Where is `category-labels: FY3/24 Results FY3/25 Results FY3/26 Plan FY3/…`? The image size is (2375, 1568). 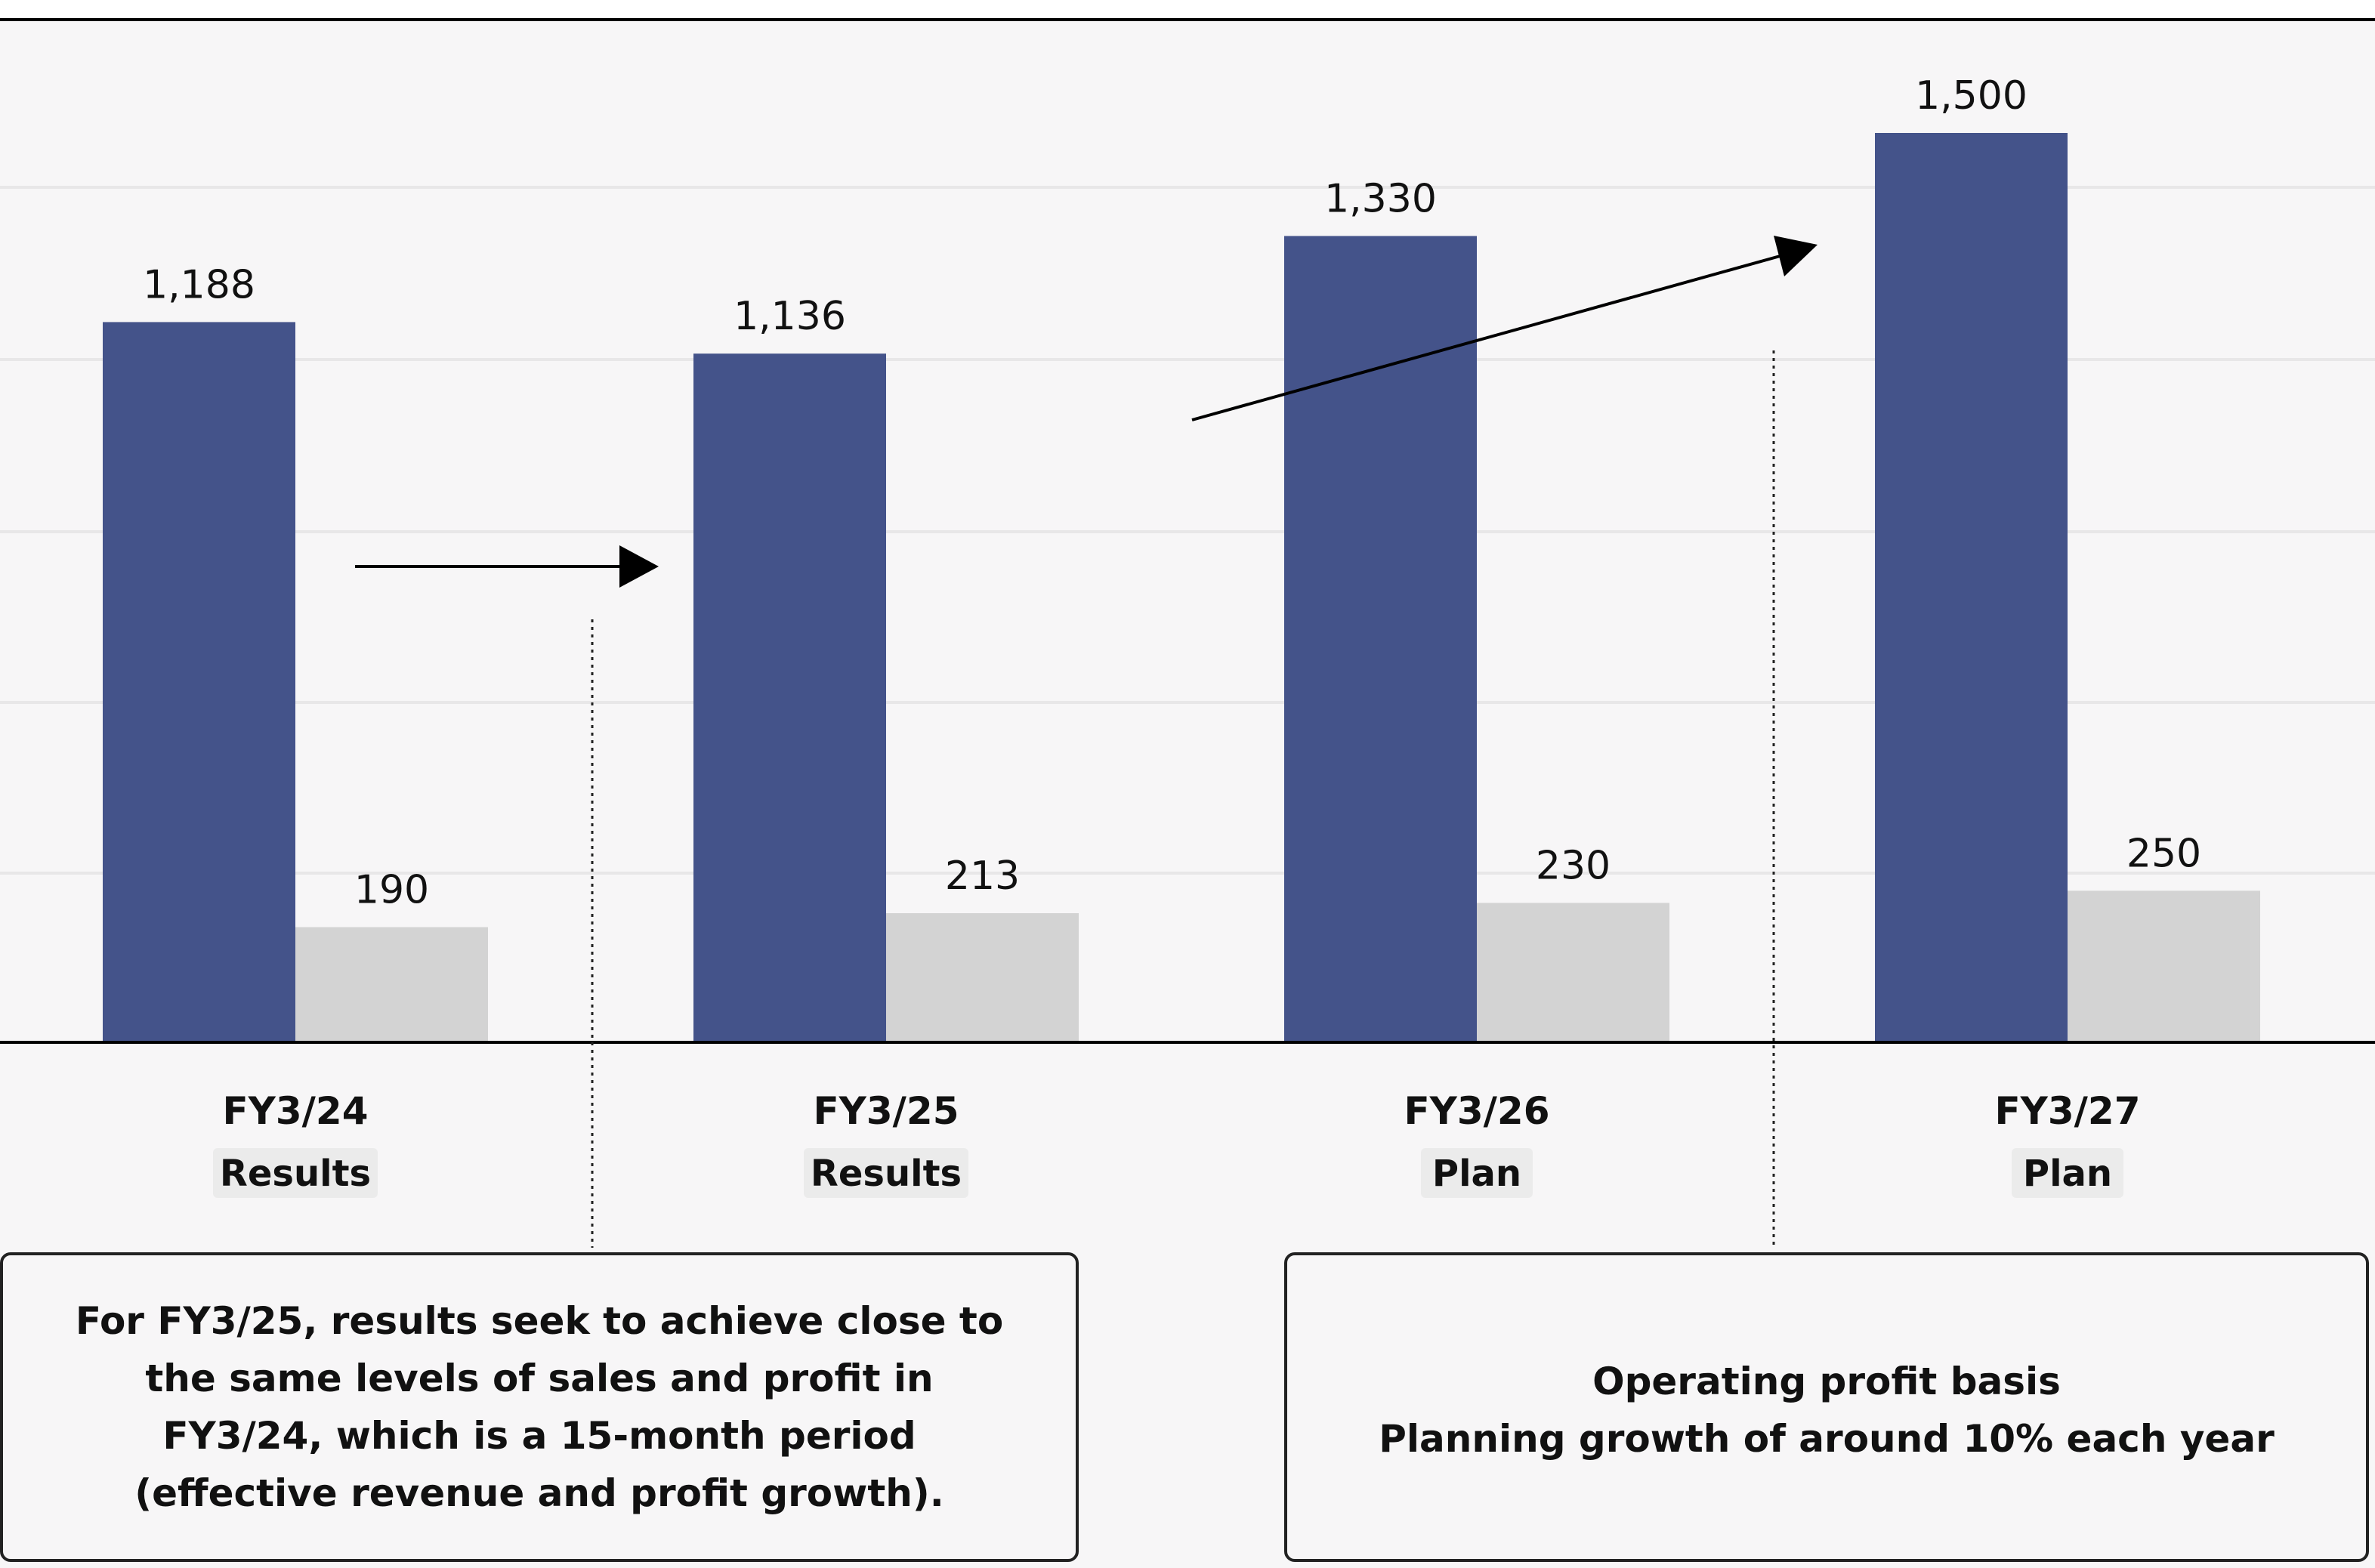 category-labels: FY3/24 Results FY3/25 Results FY3/26 Plan FY3/… is located at coordinates (1177, 1143).